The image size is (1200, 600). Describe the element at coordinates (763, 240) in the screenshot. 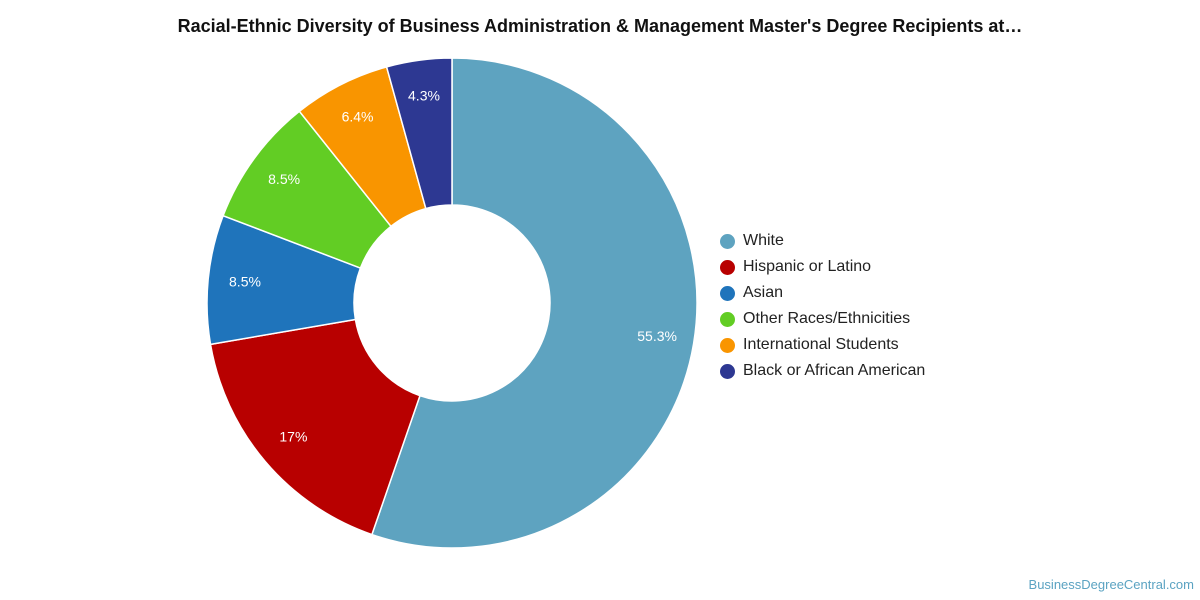

I see `legend-label: White` at that location.